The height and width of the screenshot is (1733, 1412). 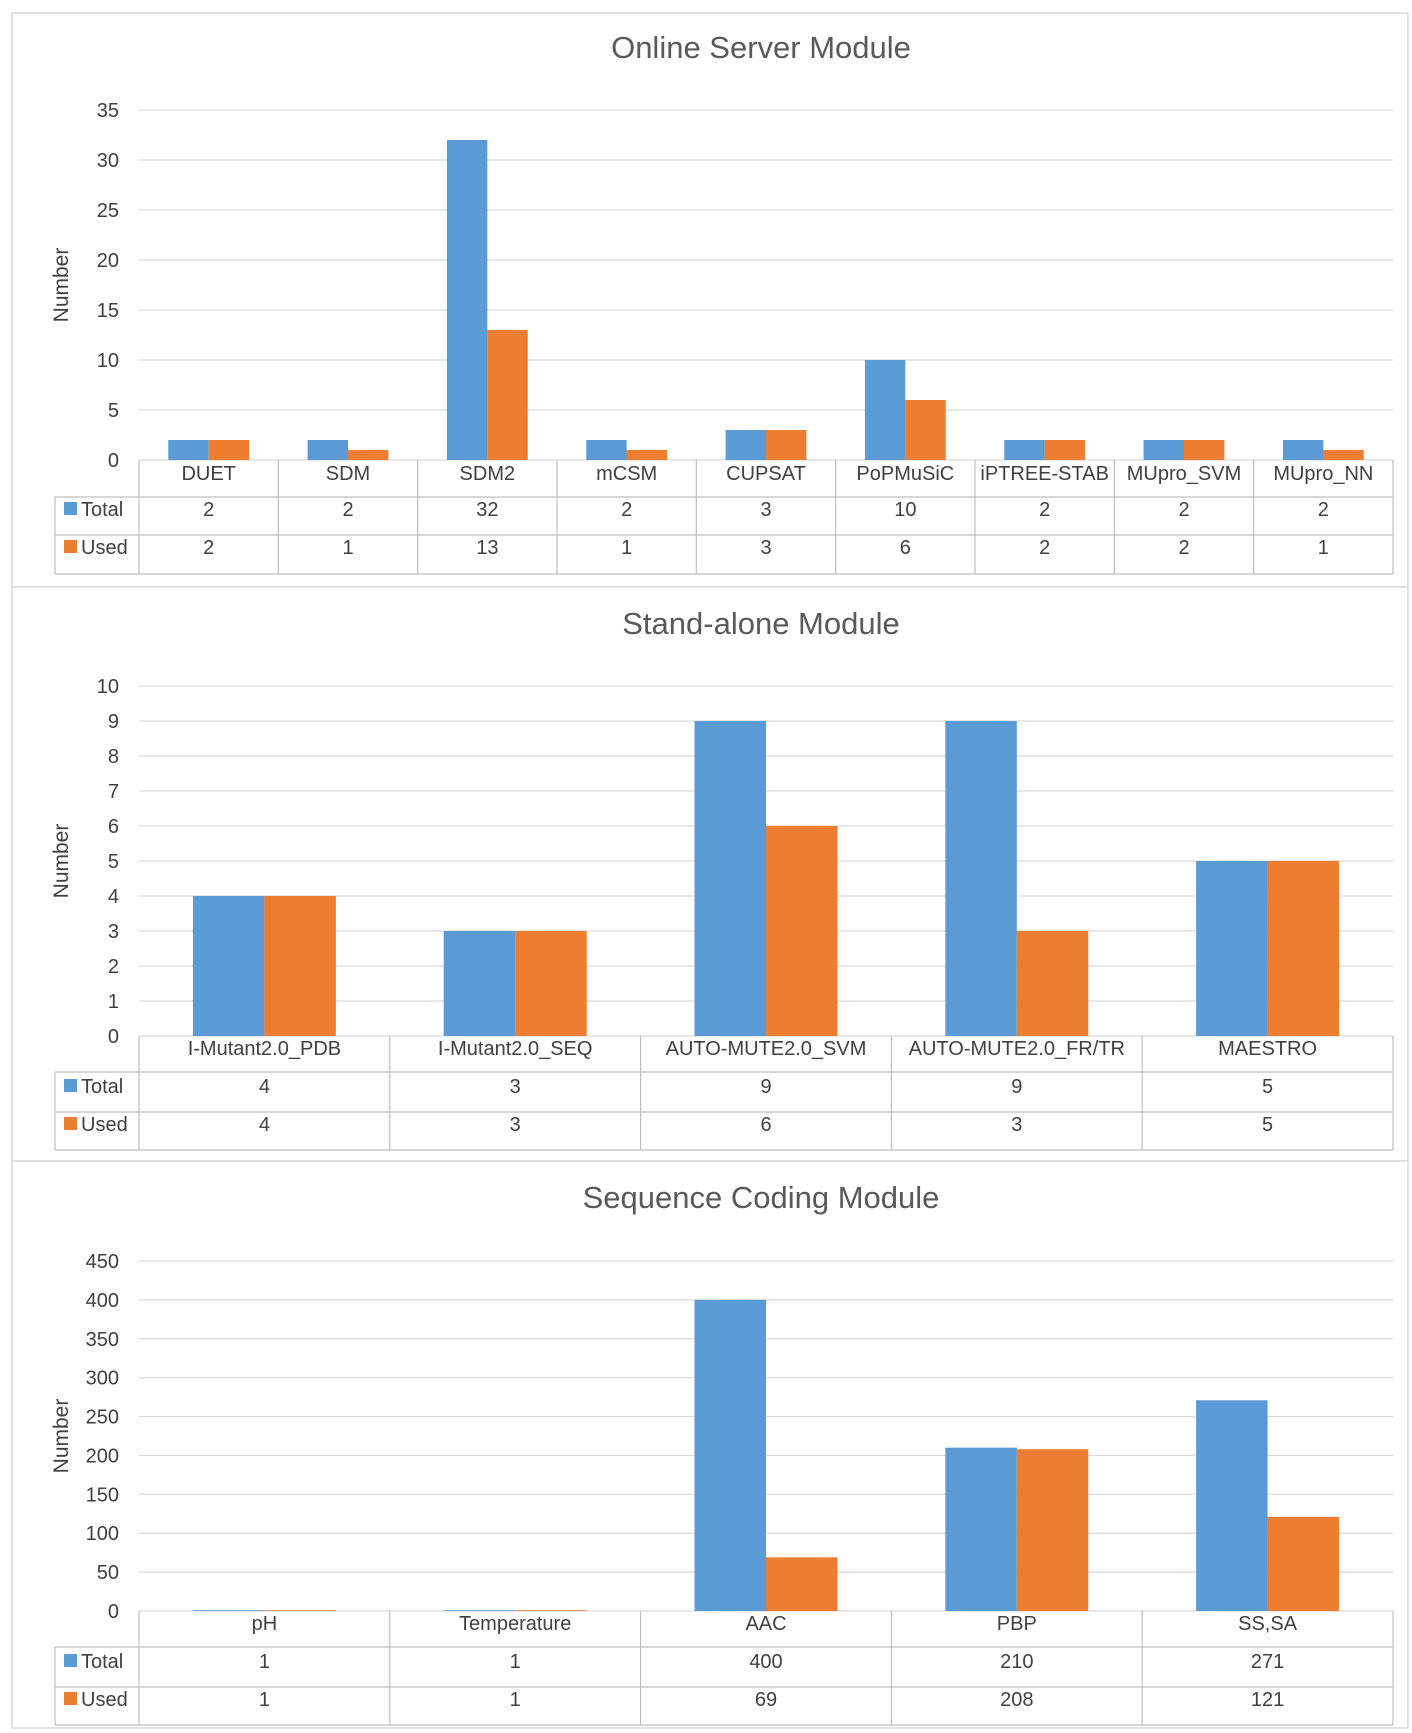 I want to click on bar-total-pbp, so click(x=981, y=1529).